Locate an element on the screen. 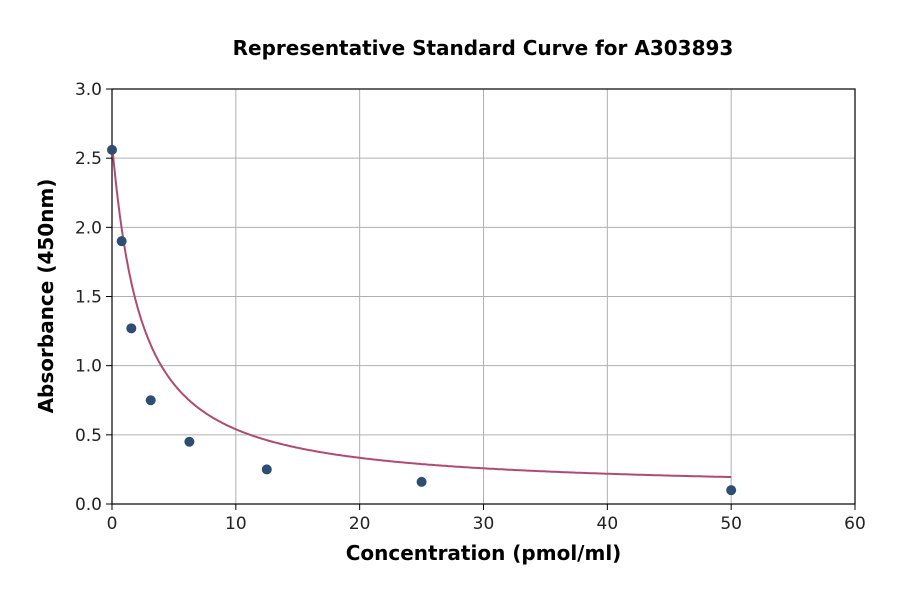  y-tick-label: 2.0 is located at coordinates (88, 228).